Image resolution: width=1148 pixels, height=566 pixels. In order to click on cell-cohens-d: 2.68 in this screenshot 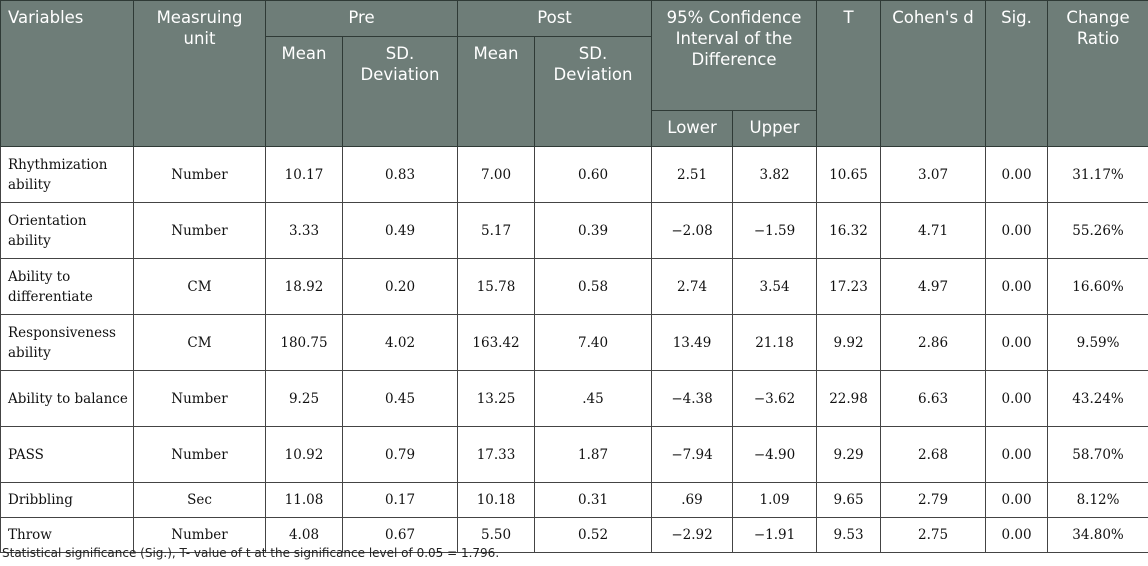, I will do `click(933, 454)`.